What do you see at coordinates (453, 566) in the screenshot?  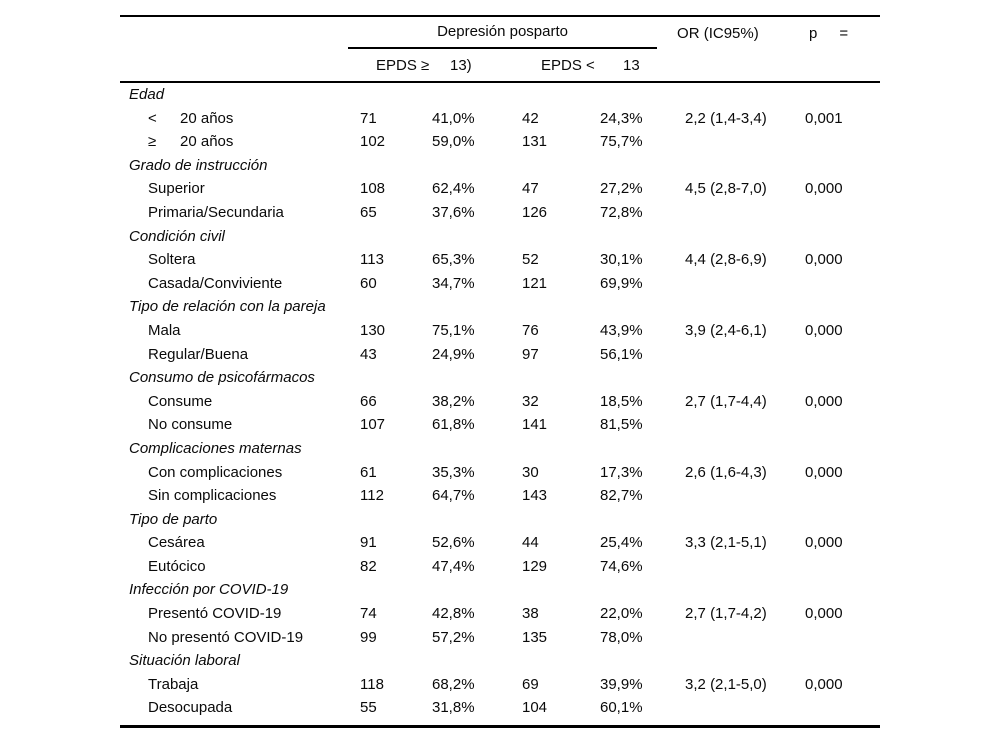 I see `cell-pct-epds-high: 47,4%` at bounding box center [453, 566].